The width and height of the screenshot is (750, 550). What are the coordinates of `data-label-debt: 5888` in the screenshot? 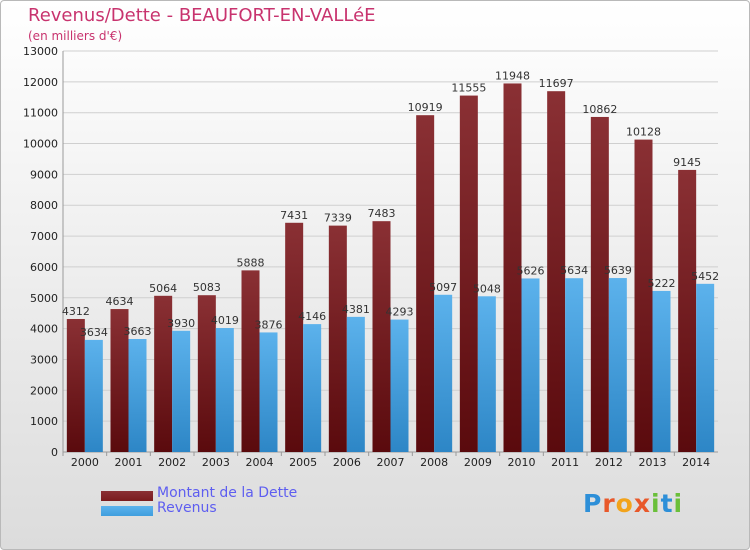 It's located at (251, 262).